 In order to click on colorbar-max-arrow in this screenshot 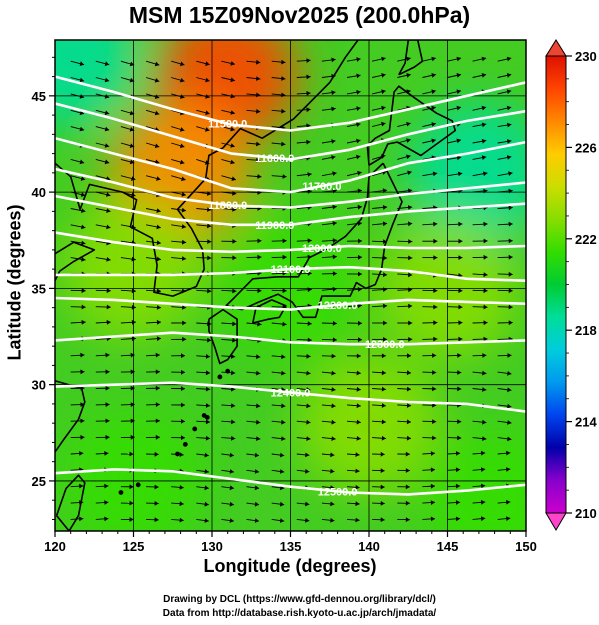, I will do `click(556, 48)`.